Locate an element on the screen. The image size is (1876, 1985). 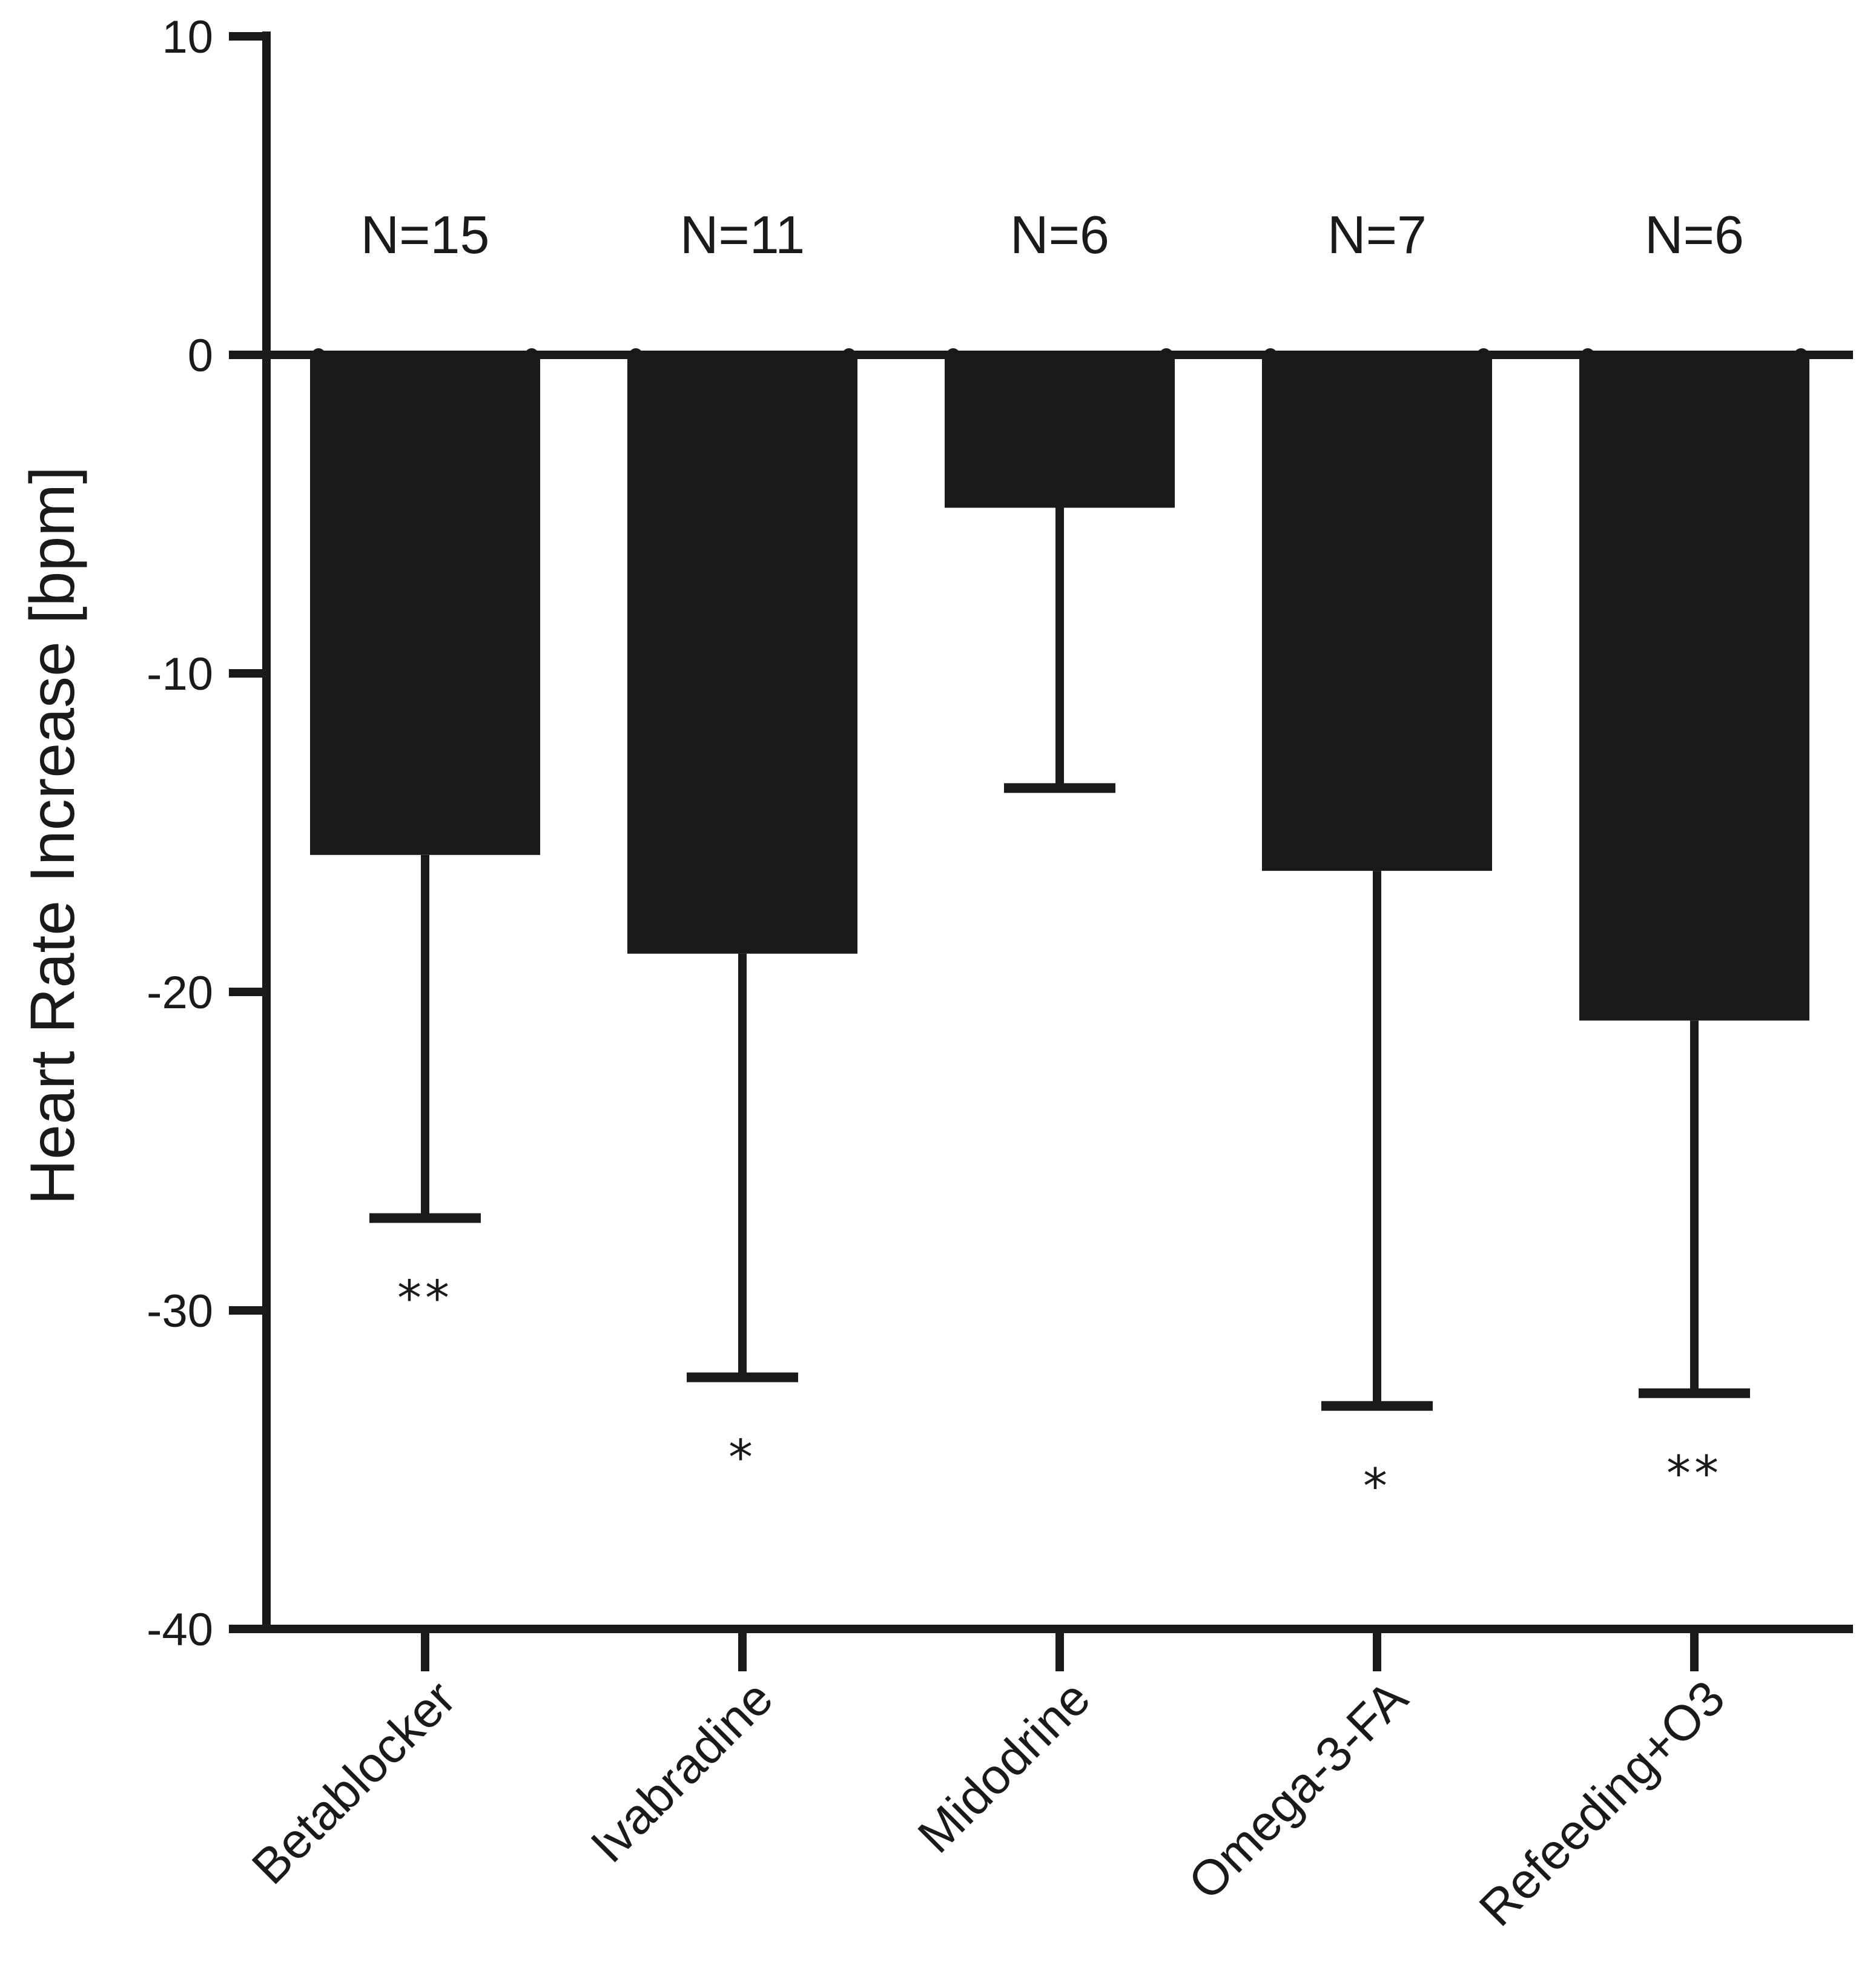
n-label: N=7 is located at coordinates (1377, 235).